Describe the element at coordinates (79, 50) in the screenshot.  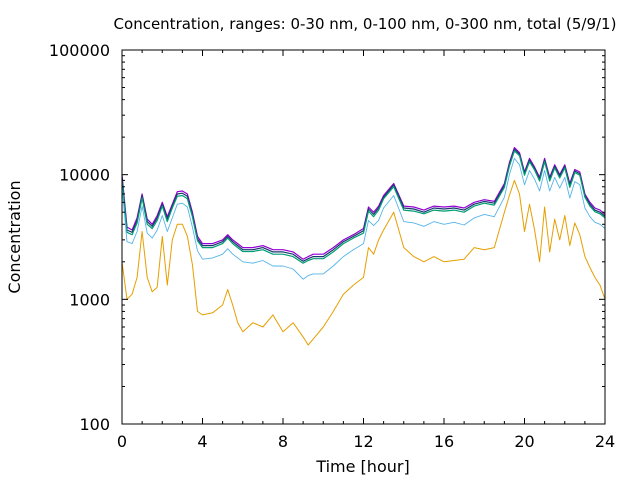
I see `y-tick-label: 100000` at that location.